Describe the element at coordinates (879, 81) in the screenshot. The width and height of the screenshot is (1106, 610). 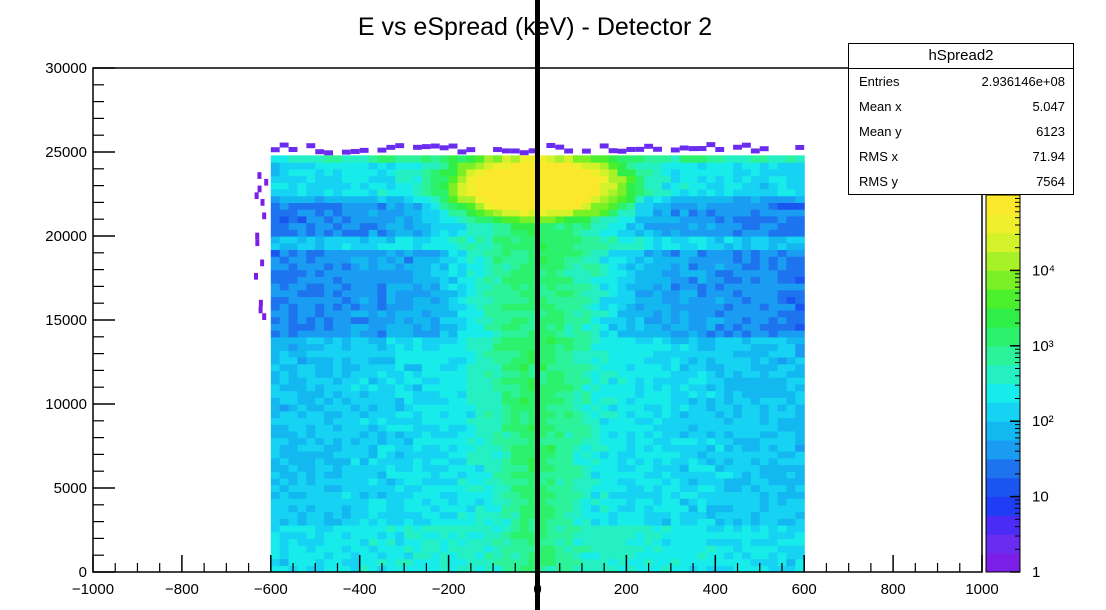
I see `stats-label: Entries` at that location.